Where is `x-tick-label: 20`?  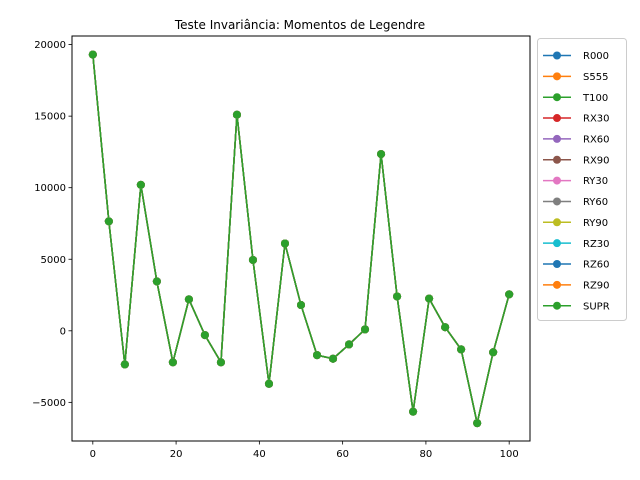
x-tick-label: 20 is located at coordinates (176, 454).